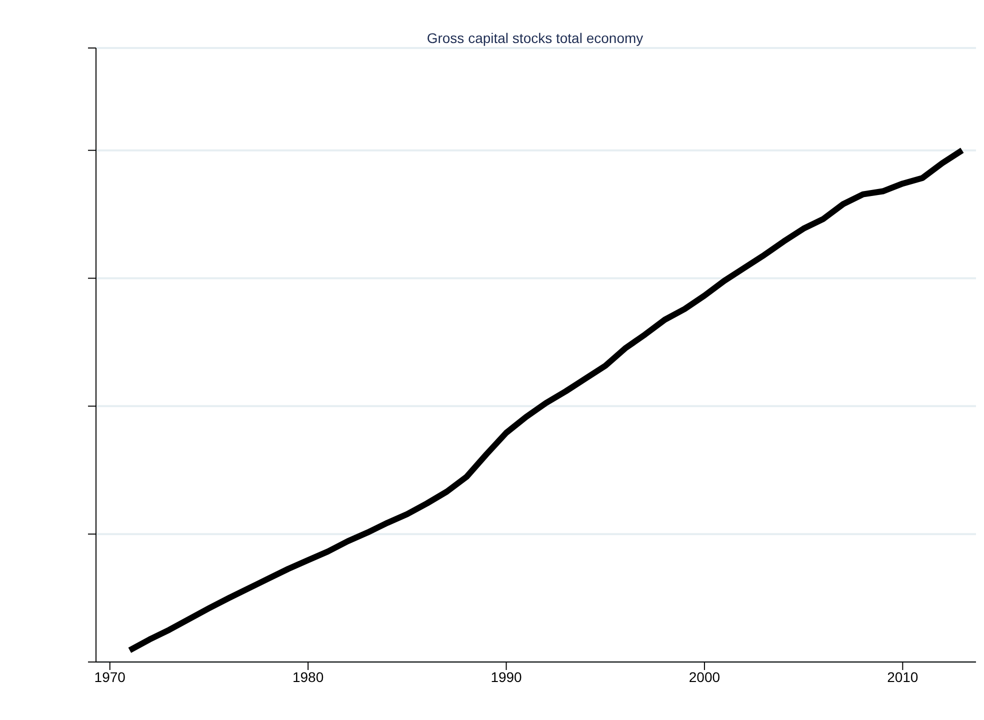  I want to click on x-tick-label: 1990, so click(506, 676).